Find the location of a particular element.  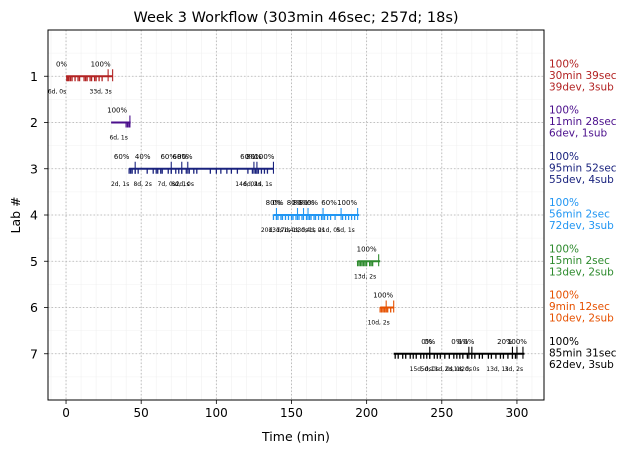

lab-7-summary-line: 100% is located at coordinates (564, 342).